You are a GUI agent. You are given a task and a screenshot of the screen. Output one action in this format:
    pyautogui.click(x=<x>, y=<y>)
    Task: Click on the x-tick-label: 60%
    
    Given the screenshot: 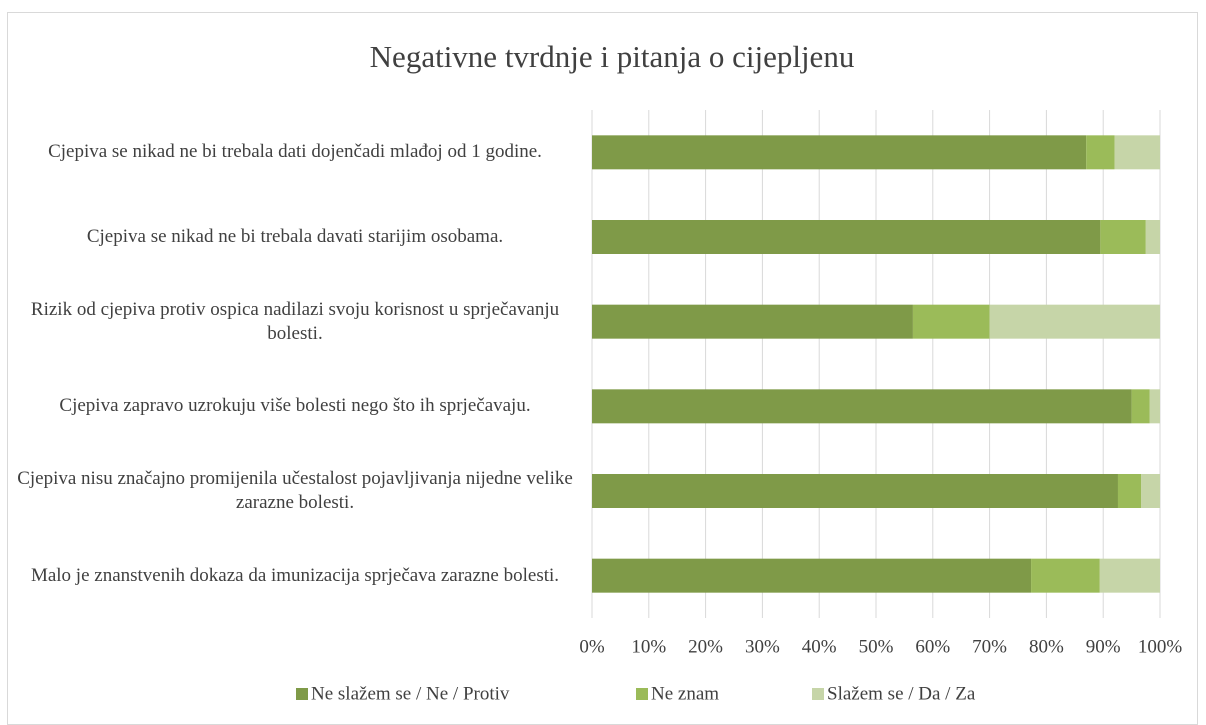 What is the action you would take?
    pyautogui.click(x=932, y=646)
    